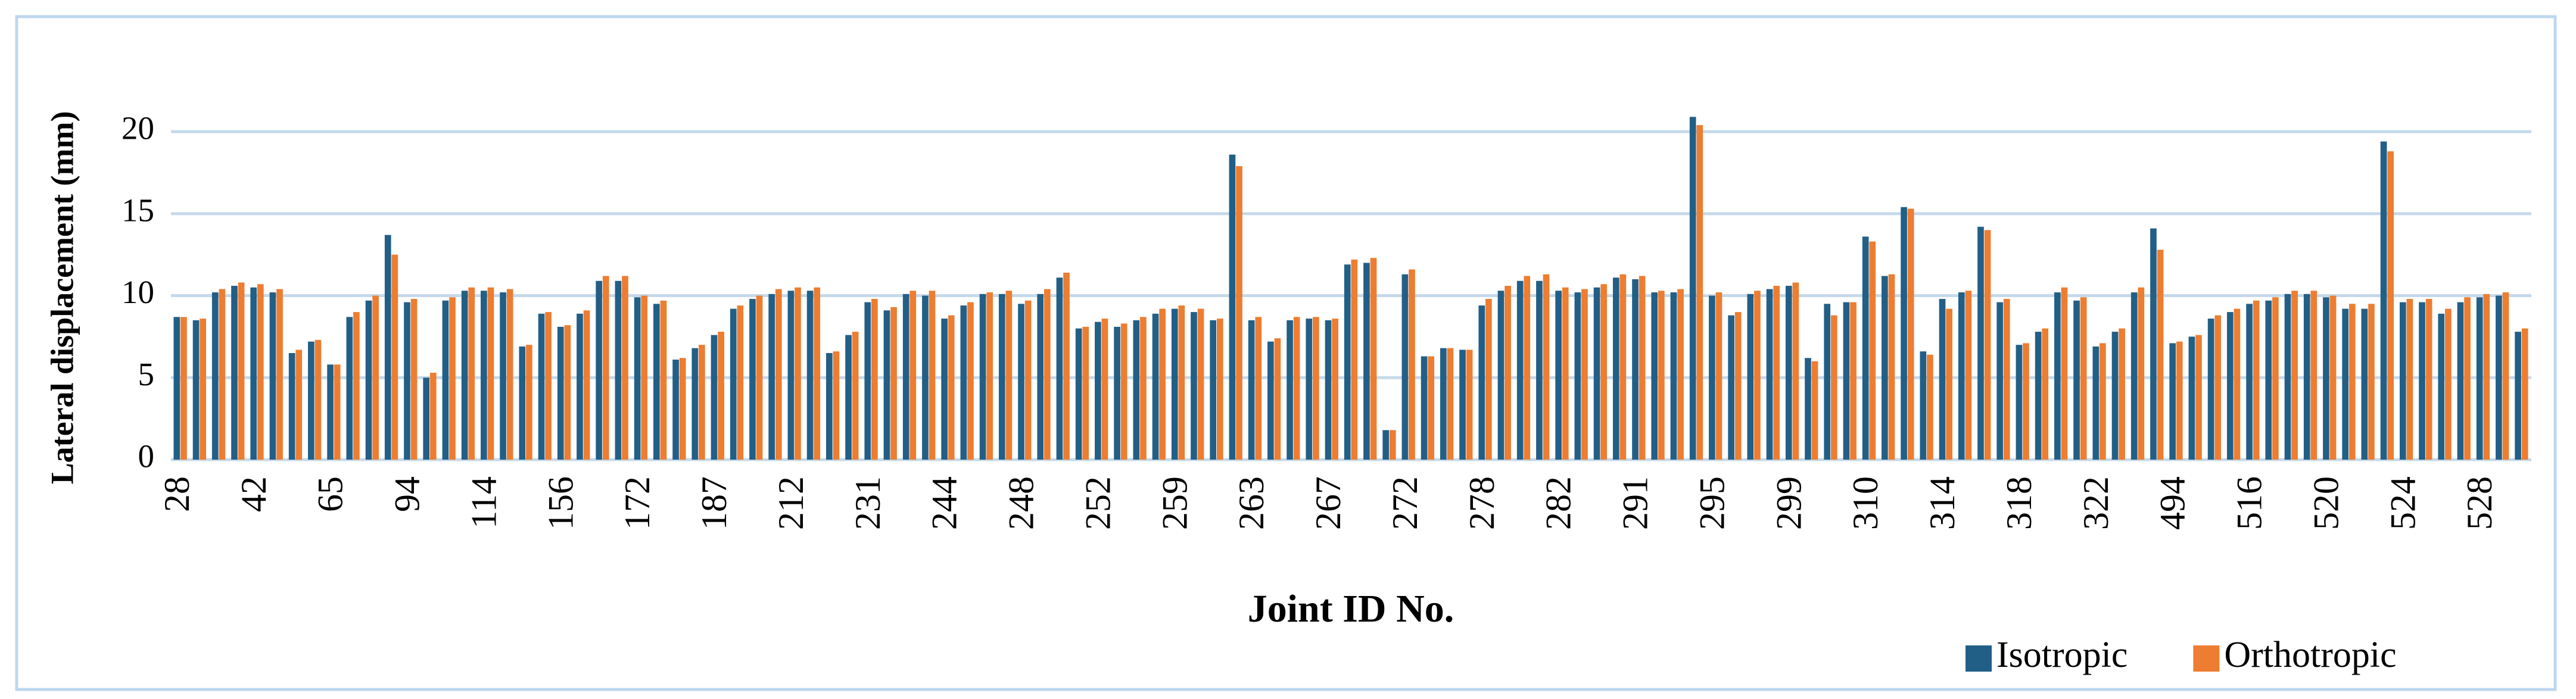 The image size is (2576, 699). What do you see at coordinates (62, 298) in the screenshot?
I see `y-axis-title: Lateral displacement (mm)` at bounding box center [62, 298].